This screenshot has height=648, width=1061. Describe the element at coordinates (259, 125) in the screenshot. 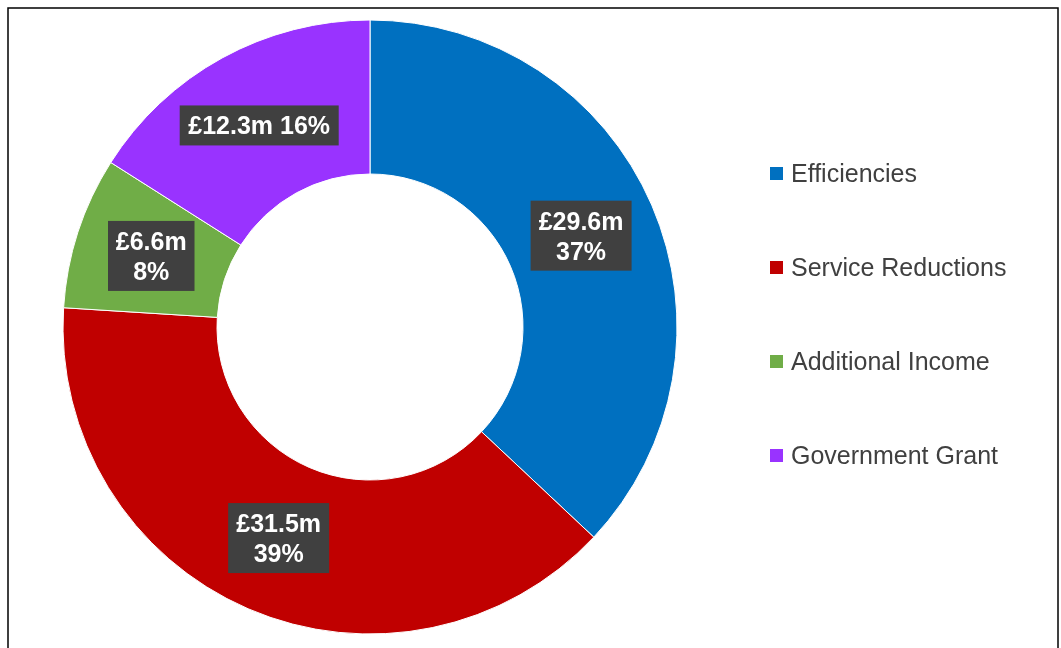

I see `data-label: £12.3m 16%` at that location.